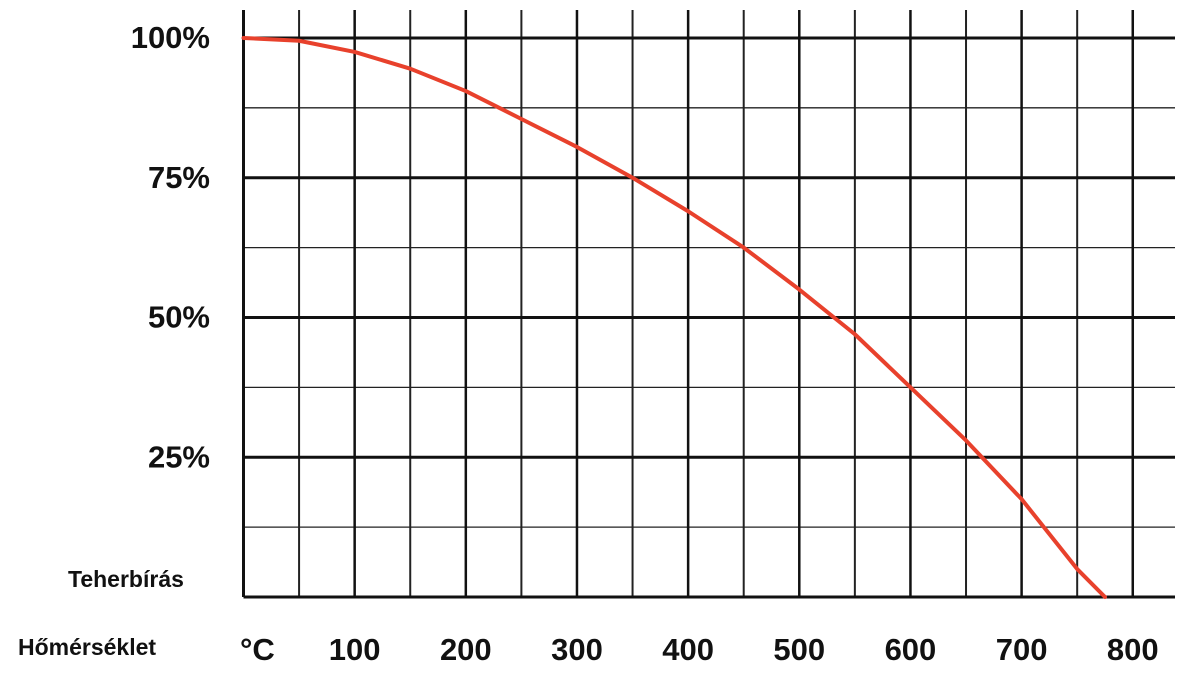 The width and height of the screenshot is (1200, 686). I want to click on y-tick-label: 50%, so click(179, 317).